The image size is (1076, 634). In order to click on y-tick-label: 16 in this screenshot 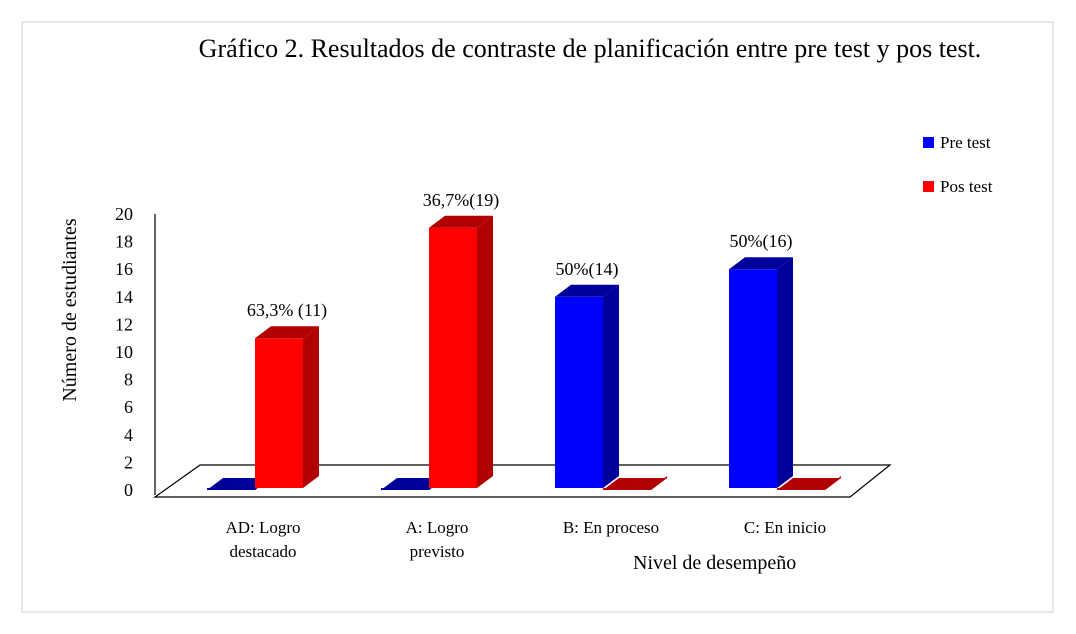, I will do `click(124, 269)`.